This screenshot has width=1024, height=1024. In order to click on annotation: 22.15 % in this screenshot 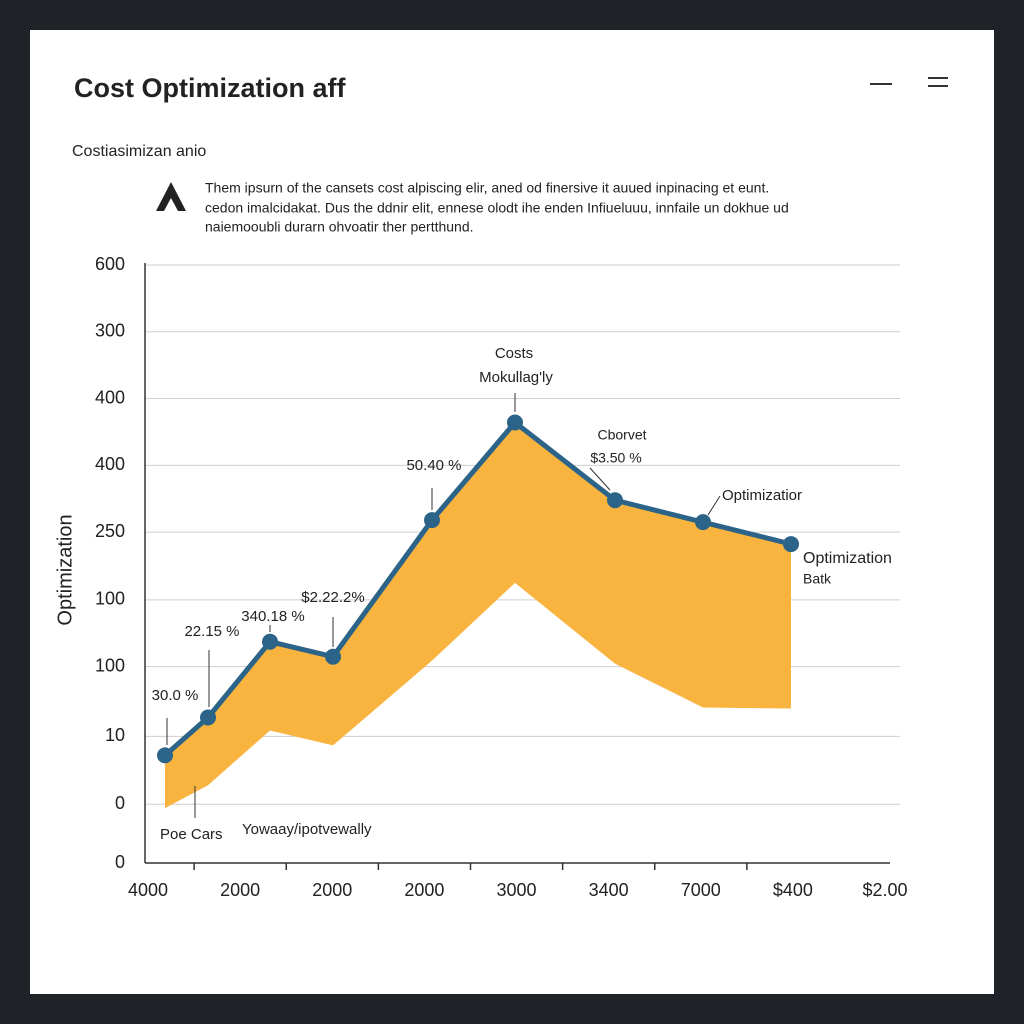, I will do `click(211, 631)`.